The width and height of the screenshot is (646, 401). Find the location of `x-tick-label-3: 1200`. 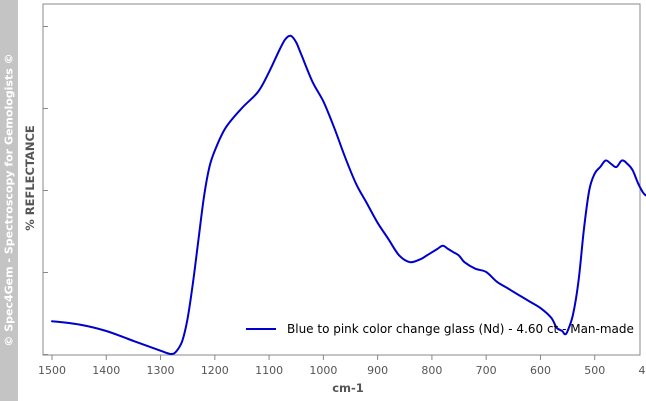

x-tick-label-3: 1200 is located at coordinates (215, 370).